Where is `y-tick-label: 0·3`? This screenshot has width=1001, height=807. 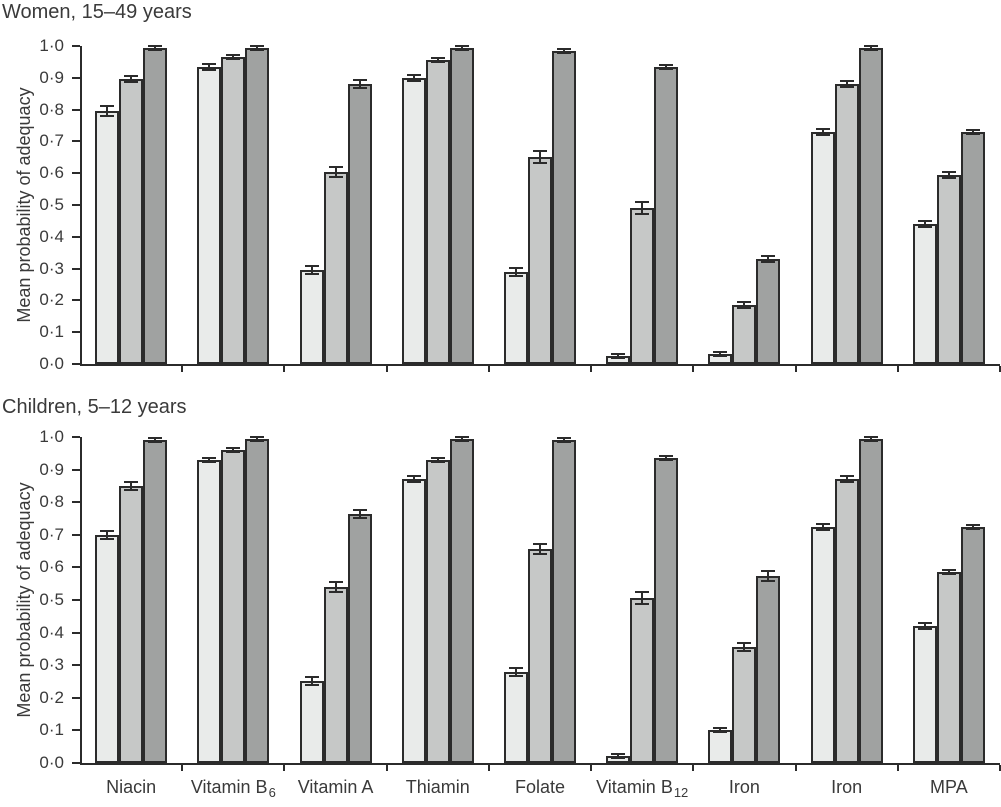 y-tick-label: 0·3 is located at coordinates (51, 268).